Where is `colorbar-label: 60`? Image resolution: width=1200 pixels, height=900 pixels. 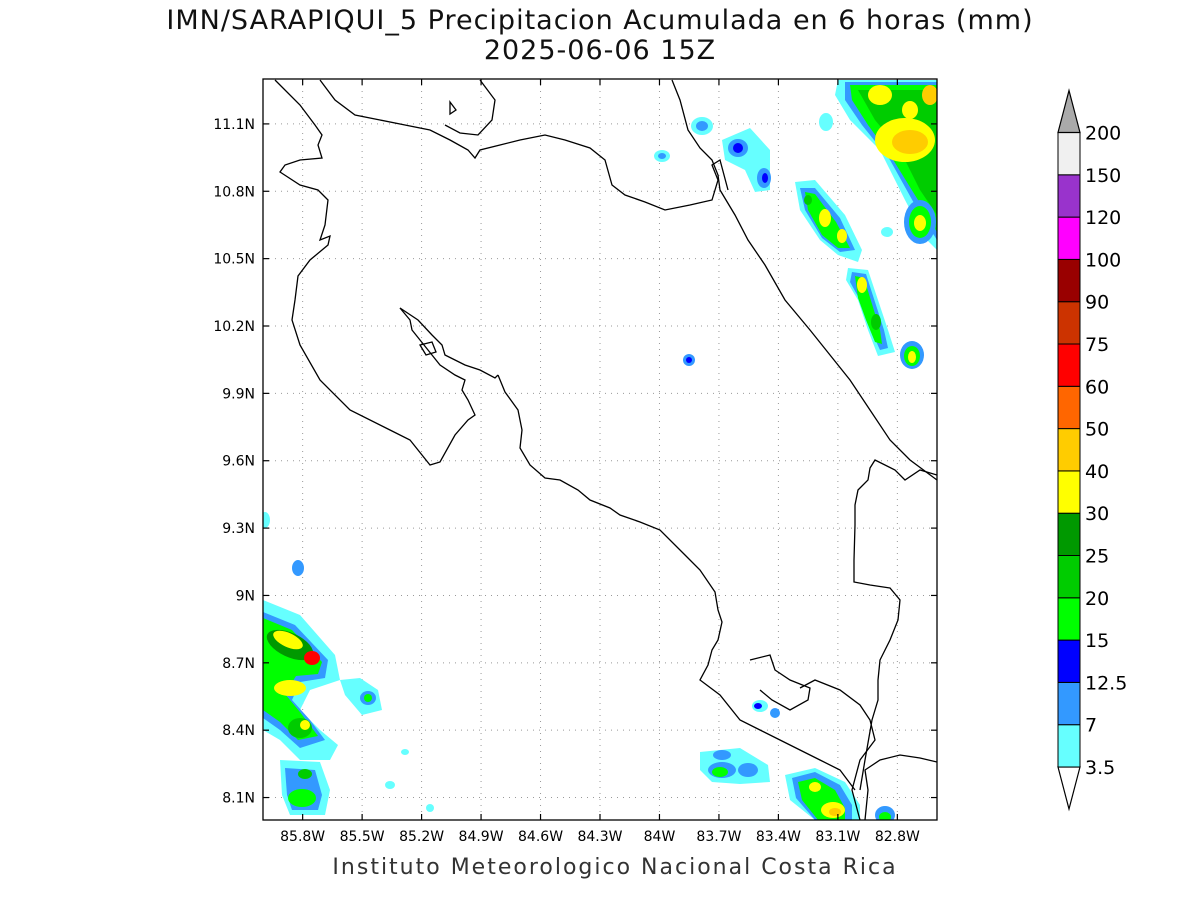
colorbar-label: 60 is located at coordinates (1097, 387).